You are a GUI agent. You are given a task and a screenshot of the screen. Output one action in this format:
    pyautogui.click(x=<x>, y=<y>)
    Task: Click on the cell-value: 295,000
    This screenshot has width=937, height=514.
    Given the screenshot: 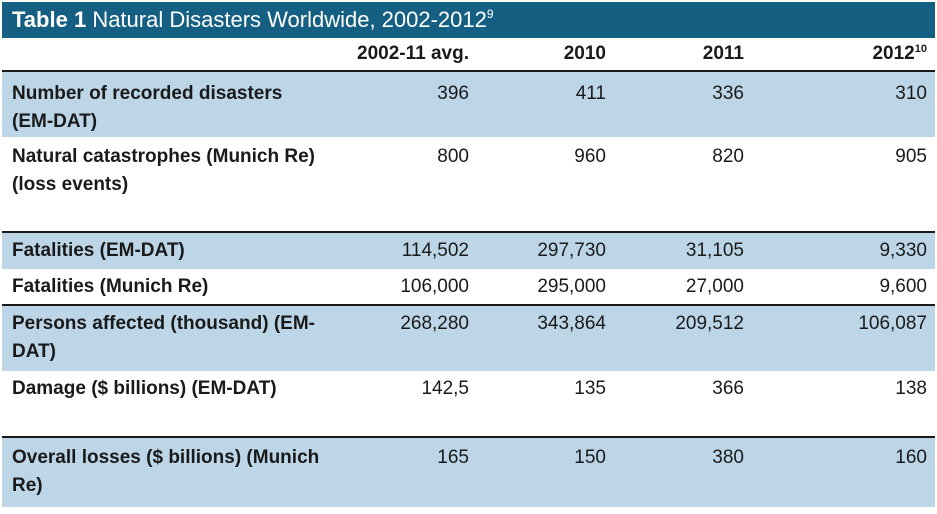 What is the action you would take?
    pyautogui.click(x=571, y=286)
    